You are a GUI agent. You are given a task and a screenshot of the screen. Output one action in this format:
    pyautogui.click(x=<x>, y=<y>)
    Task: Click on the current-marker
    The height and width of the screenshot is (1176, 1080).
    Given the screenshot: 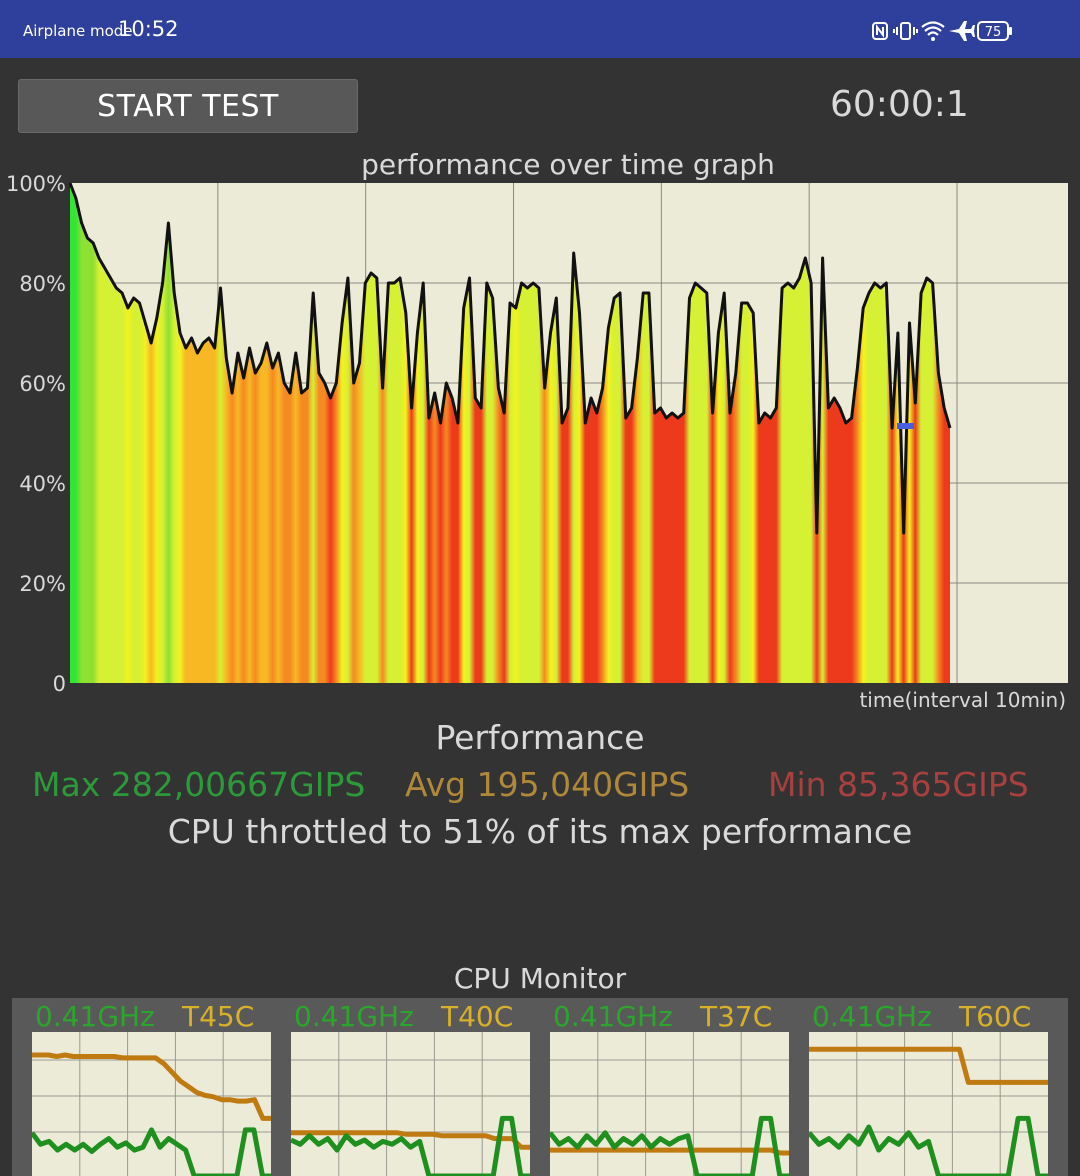 What is the action you would take?
    pyautogui.click(x=905, y=426)
    